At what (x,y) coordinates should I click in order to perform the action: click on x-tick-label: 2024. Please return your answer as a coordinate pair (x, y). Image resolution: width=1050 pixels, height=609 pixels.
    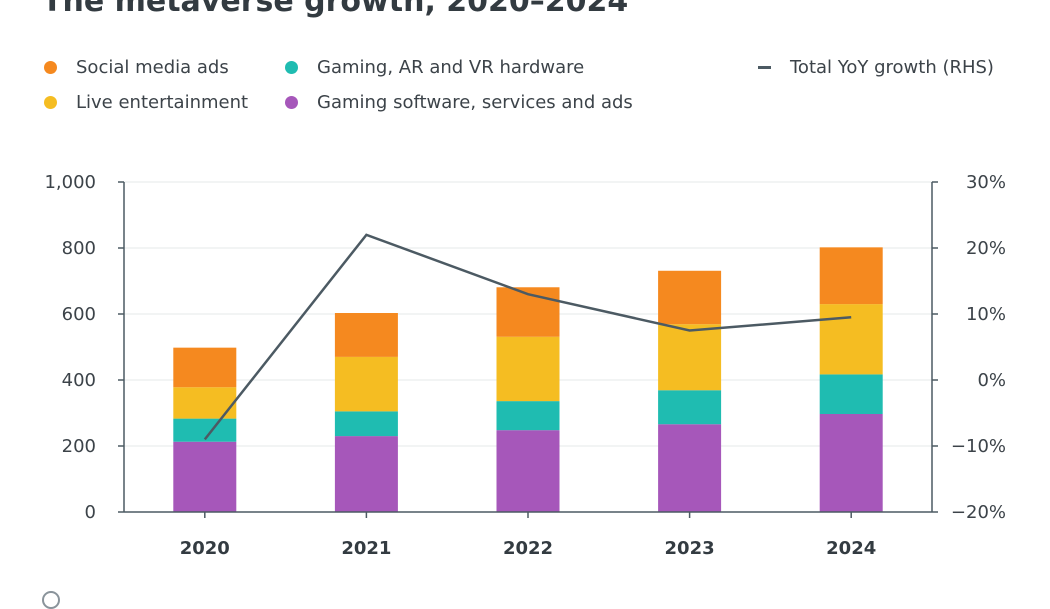
    Looking at the image, I should click on (851, 548).